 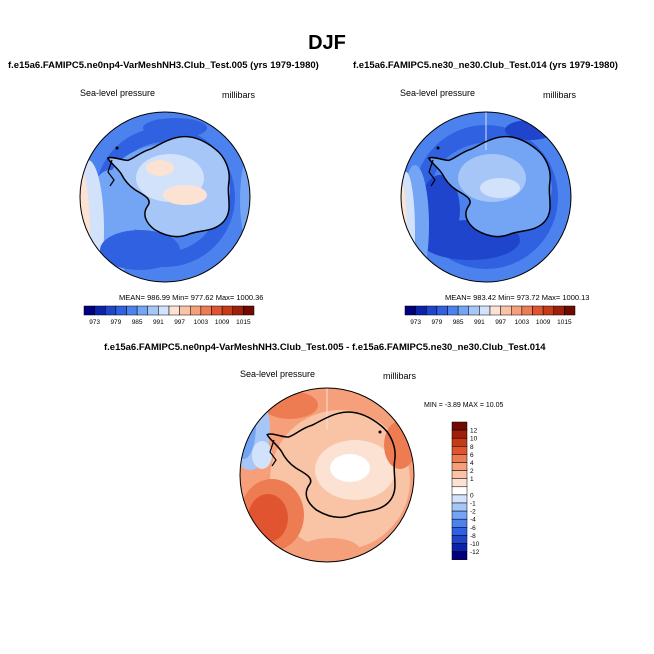 What do you see at coordinates (475, 544) in the screenshot?
I see `panel3-colorbar-tick-label: -10` at bounding box center [475, 544].